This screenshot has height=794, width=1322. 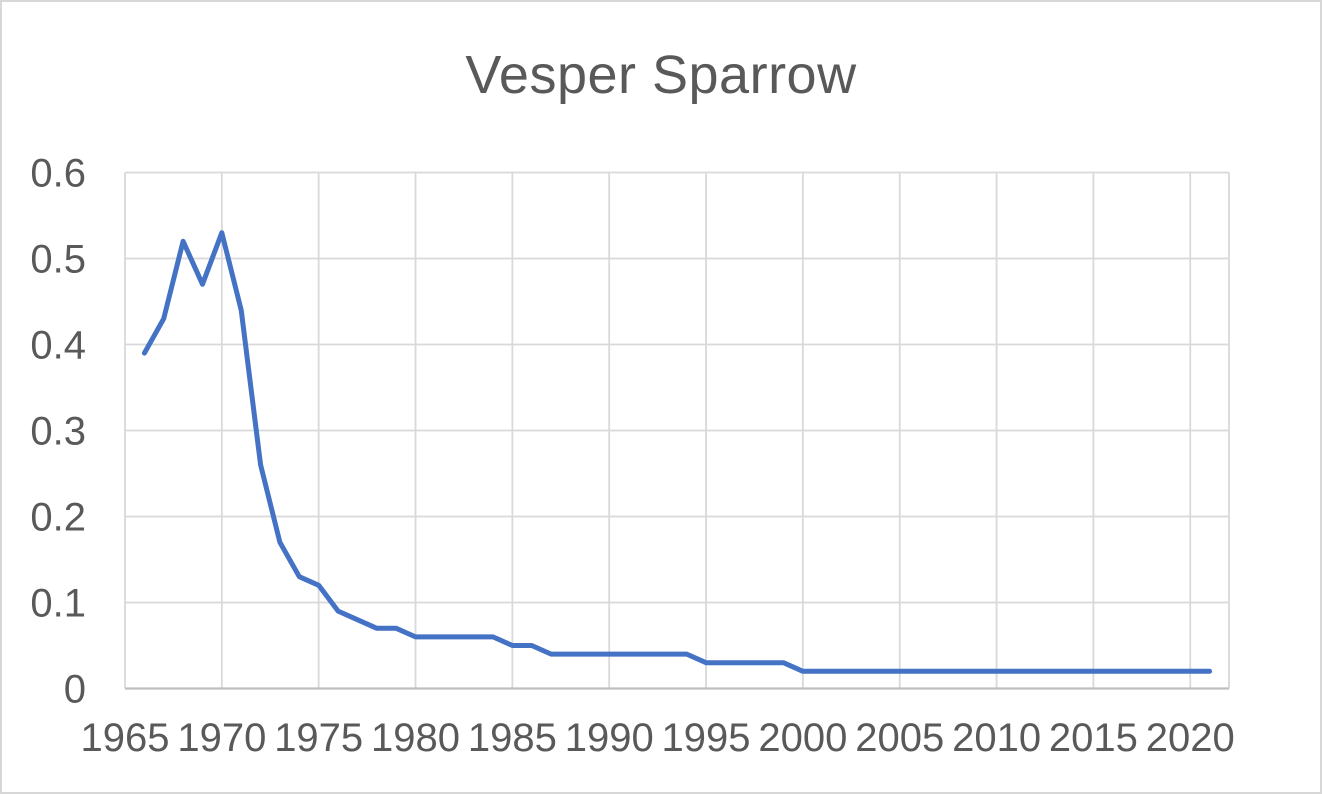 What do you see at coordinates (58, 604) in the screenshot?
I see `y-tick-label: 0.1` at bounding box center [58, 604].